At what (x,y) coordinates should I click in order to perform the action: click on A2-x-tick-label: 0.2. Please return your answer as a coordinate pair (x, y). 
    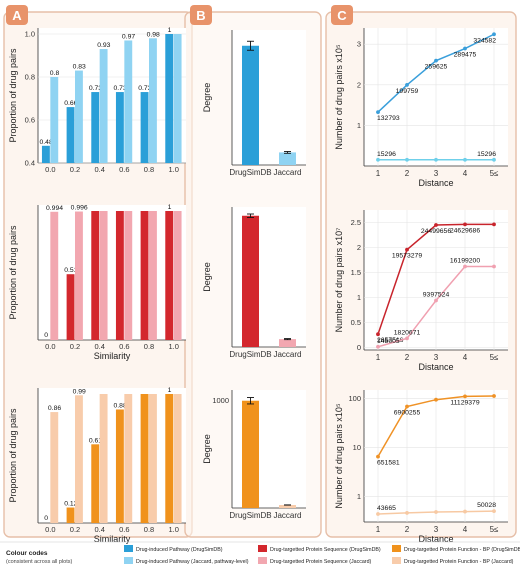
    Looking at the image, I should click on (75, 346).